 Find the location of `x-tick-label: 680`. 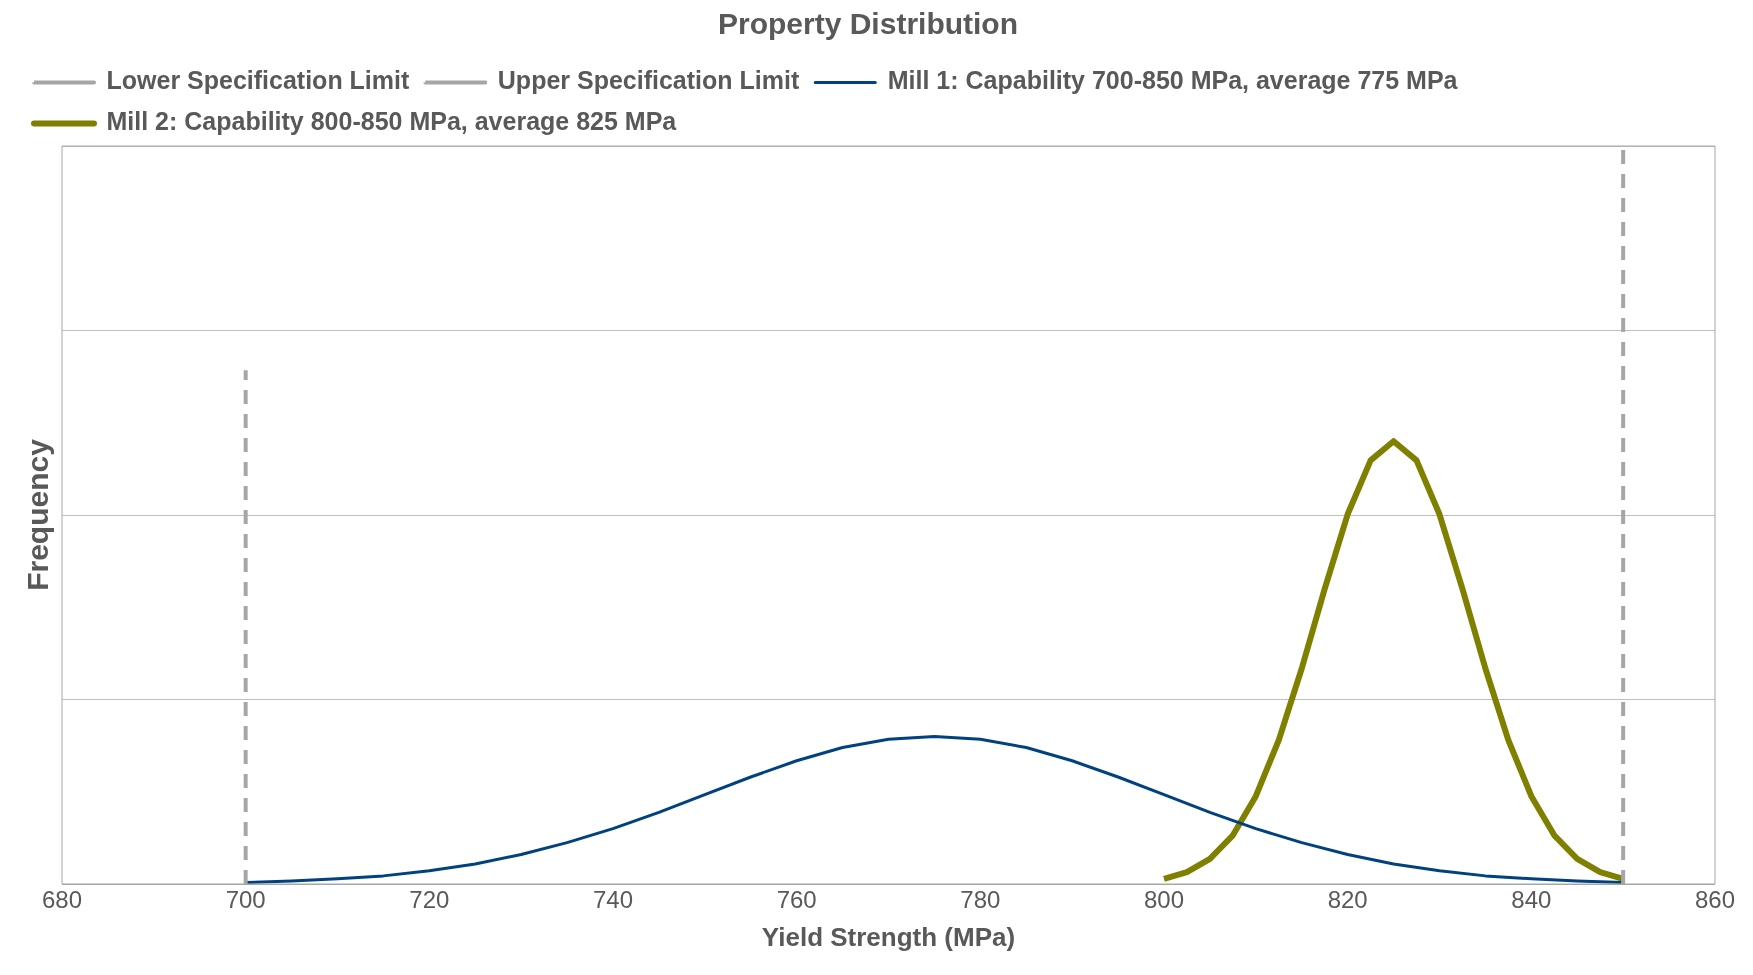

x-tick-label: 680 is located at coordinates (62, 900).